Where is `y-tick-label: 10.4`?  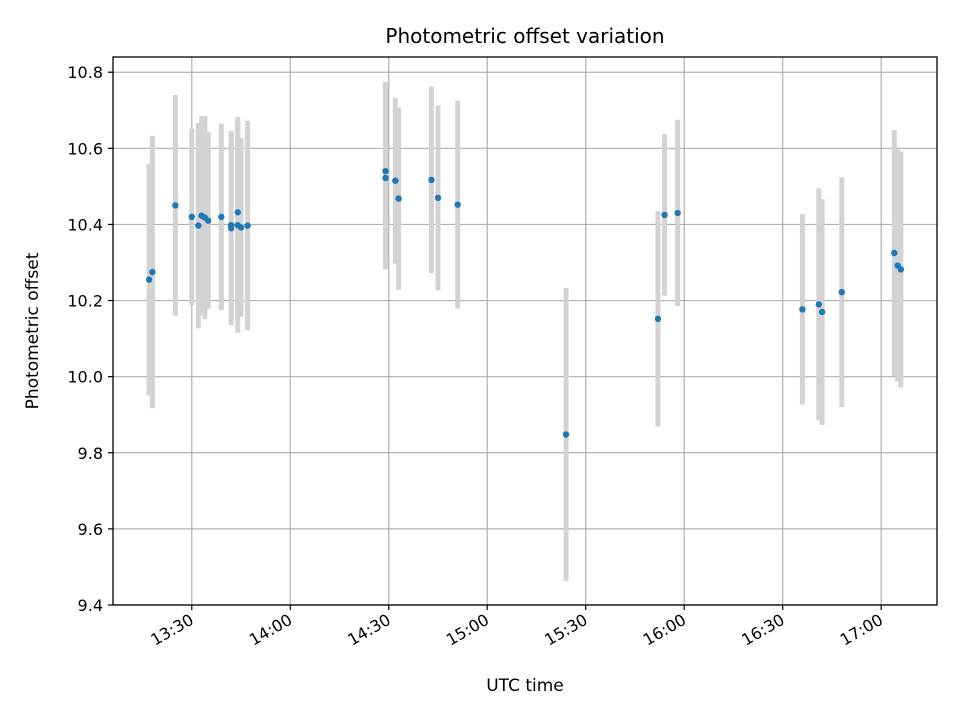
y-tick-label: 10.4 is located at coordinates (85, 224).